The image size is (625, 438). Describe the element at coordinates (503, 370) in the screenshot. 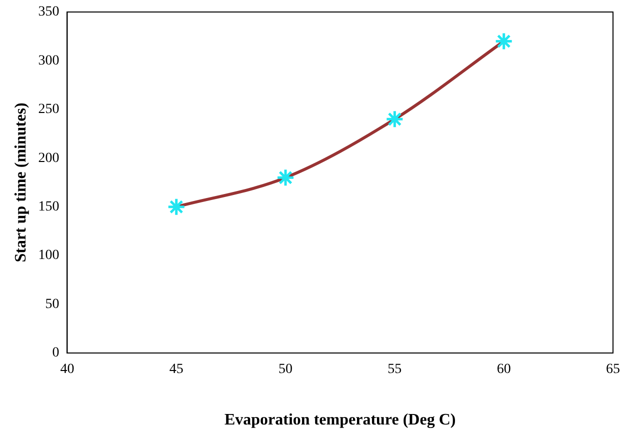

I see `x-tick-label: 60` at that location.